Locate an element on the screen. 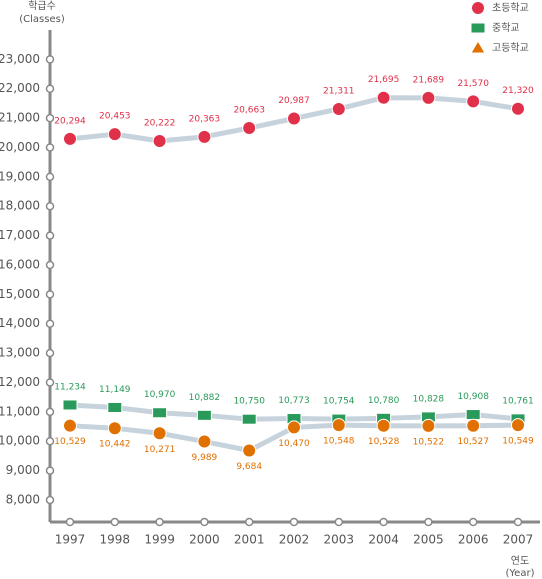 Image resolution: width=542 pixels, height=579 pixels. y-tick-label: 21,000 is located at coordinates (20, 118).